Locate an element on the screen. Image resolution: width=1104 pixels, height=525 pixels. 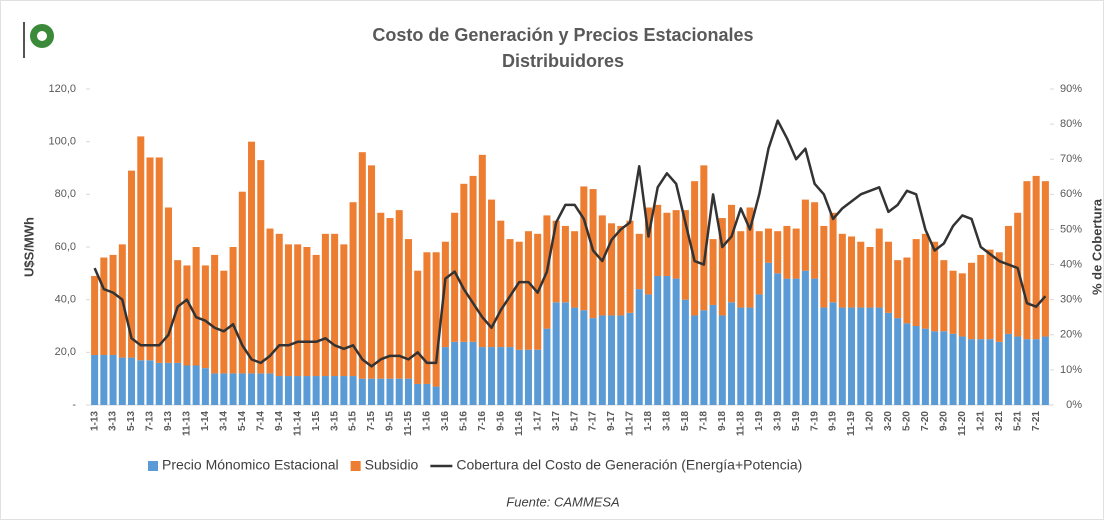
x-tick-label: 1-19 is located at coordinates (759, 421).